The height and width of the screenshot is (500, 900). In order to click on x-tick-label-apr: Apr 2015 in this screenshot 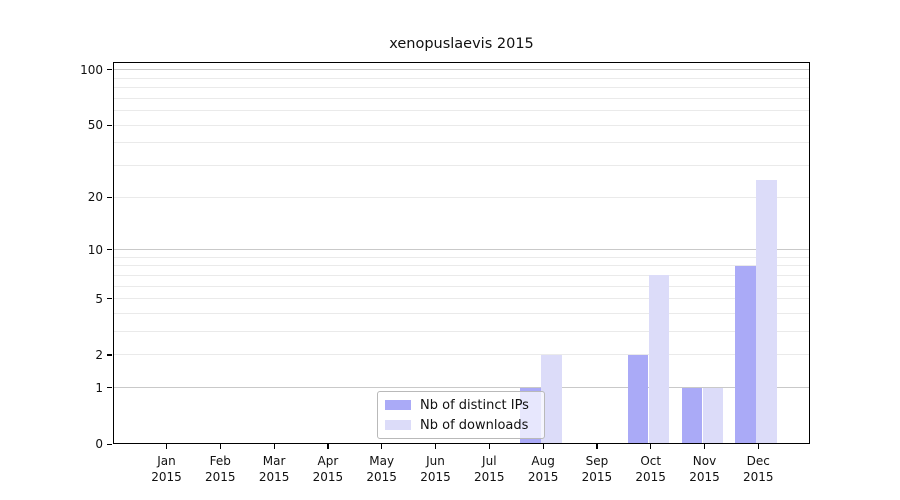, I will do `click(328, 469)`.